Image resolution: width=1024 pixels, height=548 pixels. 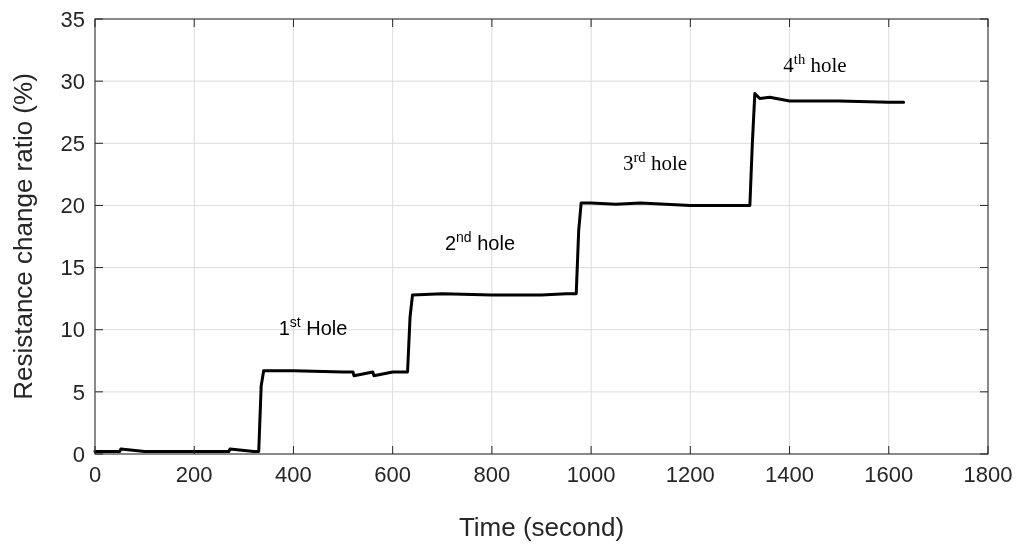 What do you see at coordinates (293, 474) in the screenshot?
I see `x-tick-label: 400` at bounding box center [293, 474].